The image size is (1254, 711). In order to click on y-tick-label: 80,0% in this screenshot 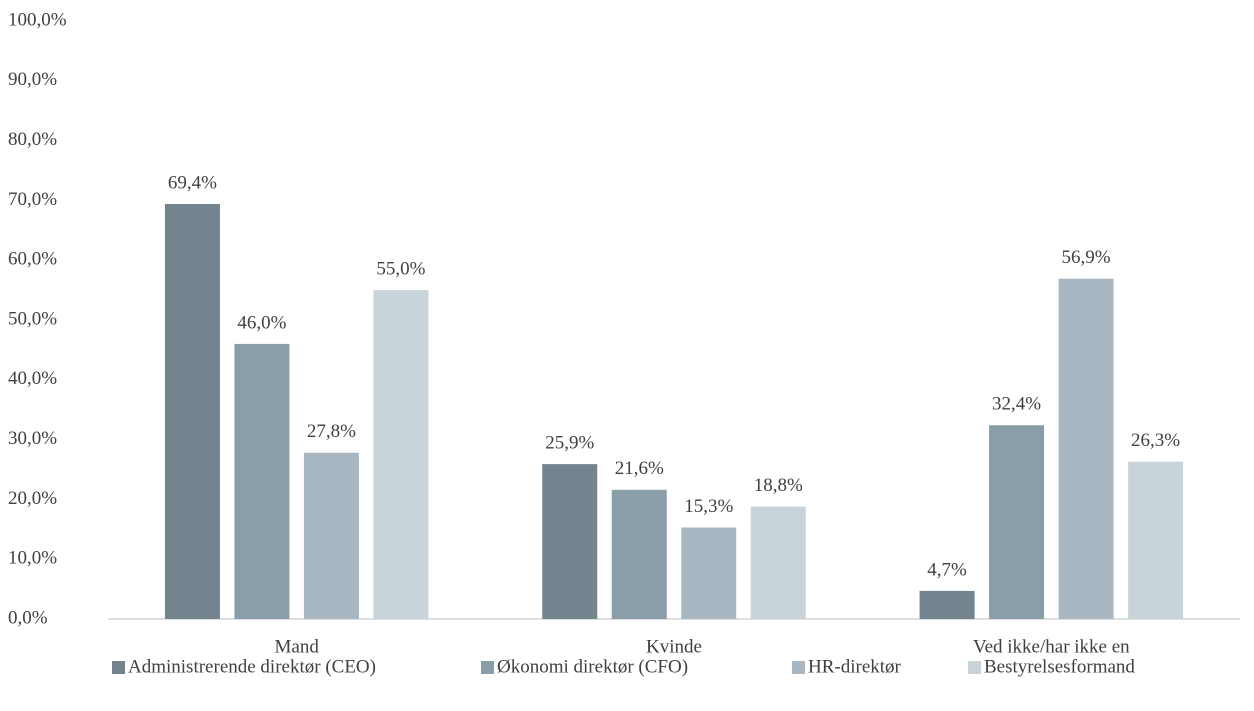, I will do `click(32, 139)`.